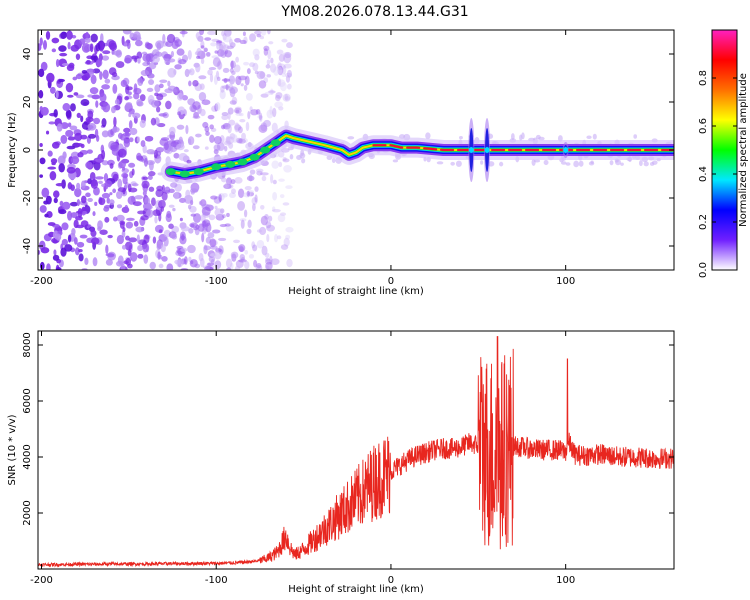 This screenshot has height=600, width=750. I want to click on colorbar-label: Normalized spectral amplitude, so click(743, 150).